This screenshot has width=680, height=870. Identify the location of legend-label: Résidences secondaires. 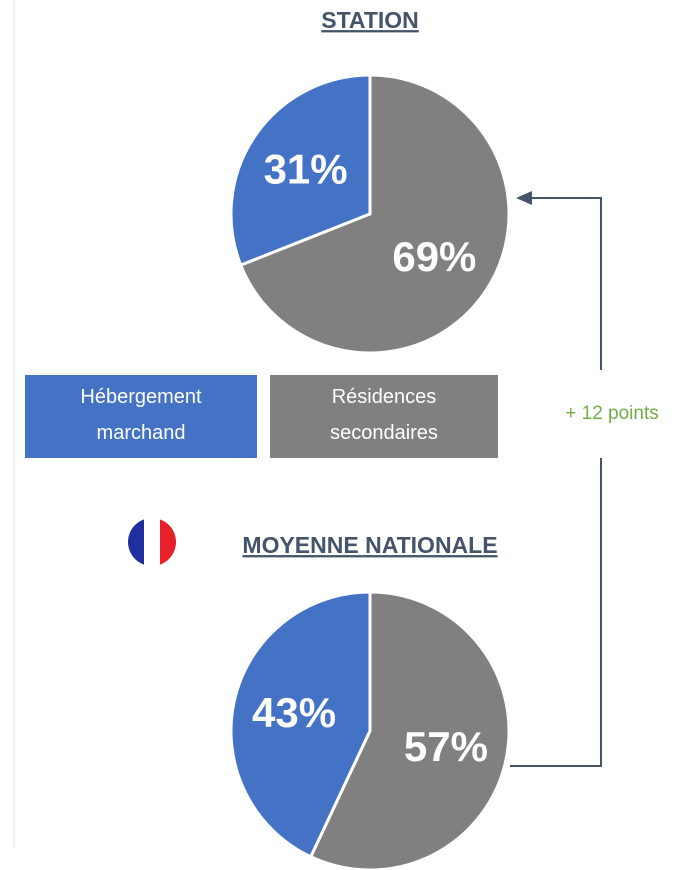
(384, 415).